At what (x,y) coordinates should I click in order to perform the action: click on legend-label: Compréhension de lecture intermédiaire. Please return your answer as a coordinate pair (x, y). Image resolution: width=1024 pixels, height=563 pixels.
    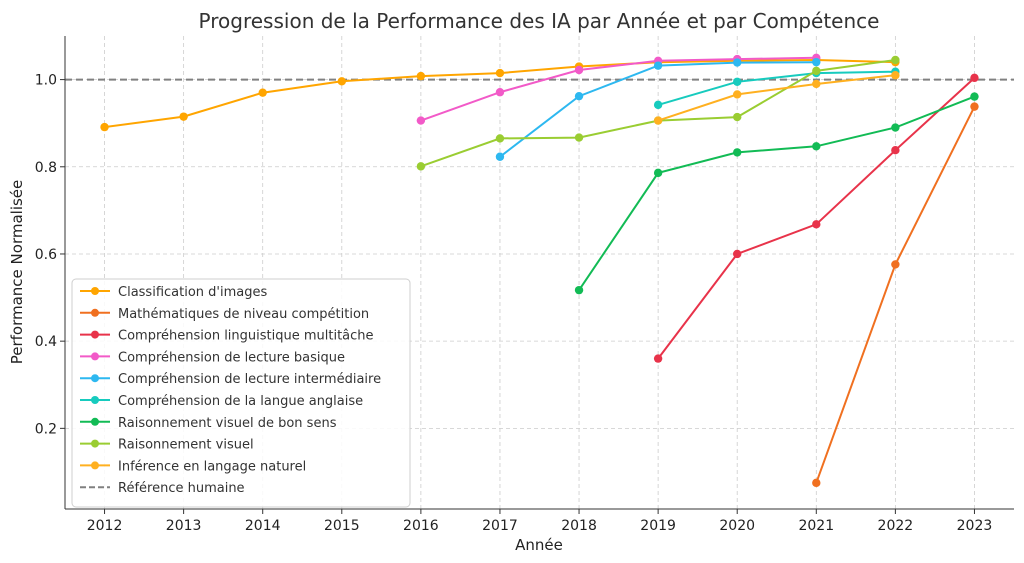
    Looking at the image, I should click on (249, 379).